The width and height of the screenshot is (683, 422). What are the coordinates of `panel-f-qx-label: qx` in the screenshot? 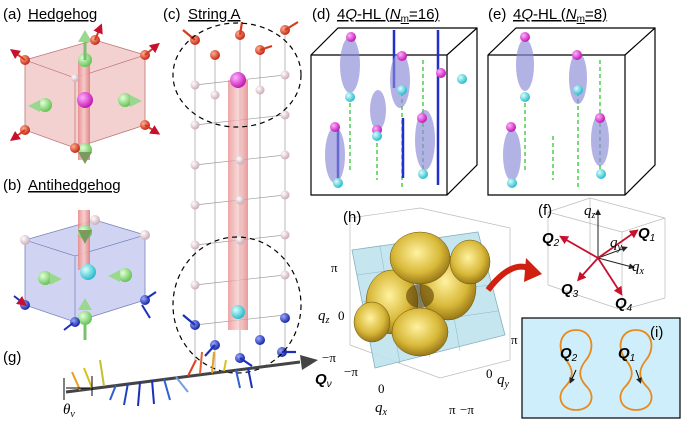 It's located at (638, 268).